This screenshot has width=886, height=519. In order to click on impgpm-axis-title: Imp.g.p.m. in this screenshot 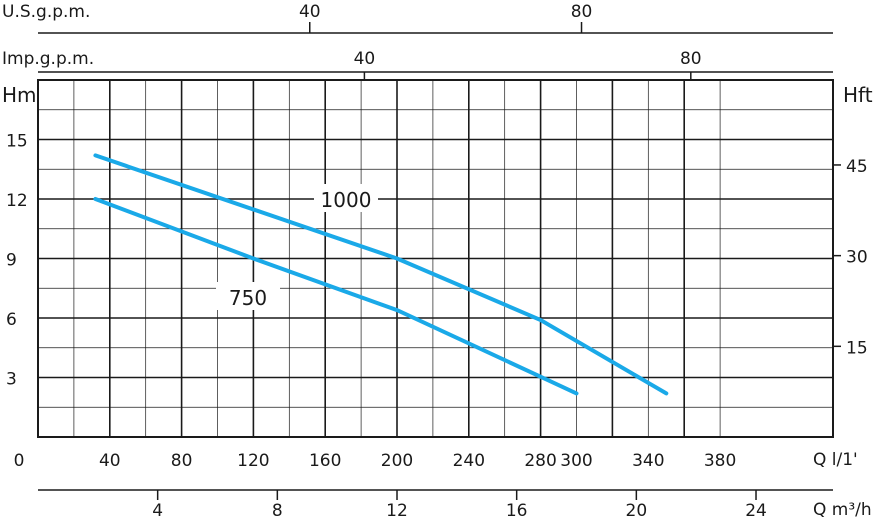, I will do `click(48, 59)`.